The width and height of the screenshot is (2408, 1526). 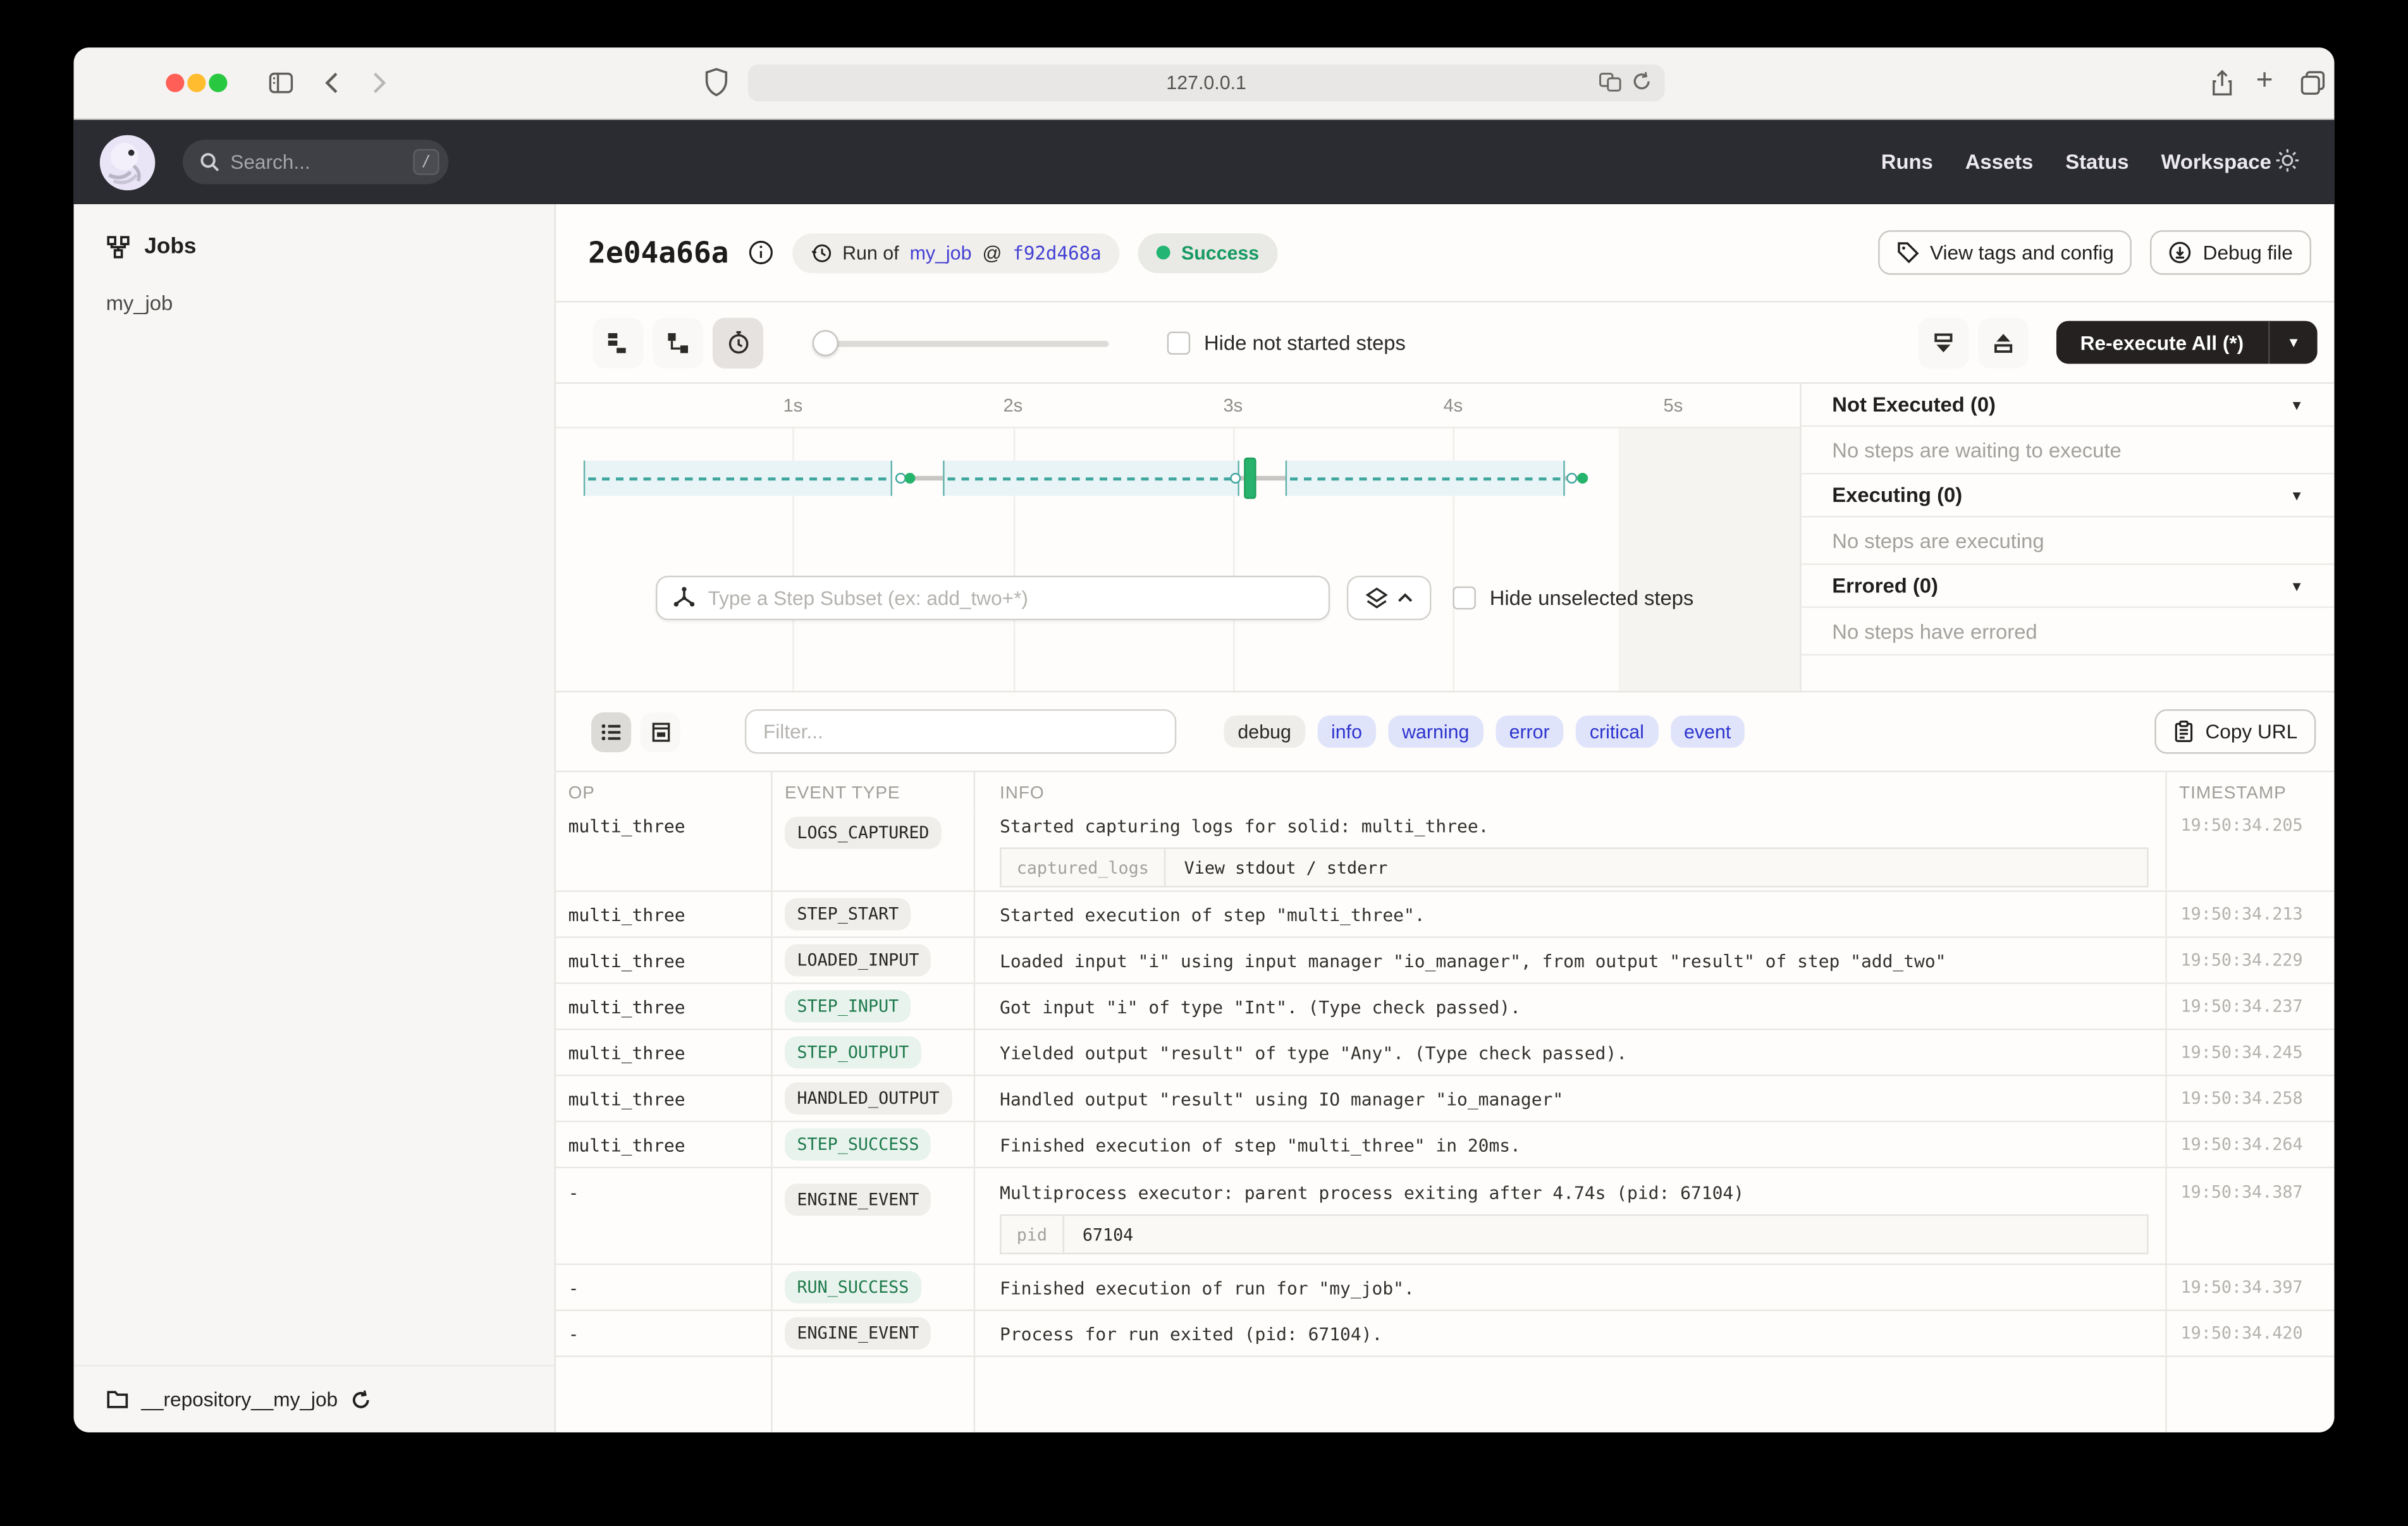 What do you see at coordinates (2068, 405) in the screenshot?
I see `status-section-header: Not Executed (0) ▼` at bounding box center [2068, 405].